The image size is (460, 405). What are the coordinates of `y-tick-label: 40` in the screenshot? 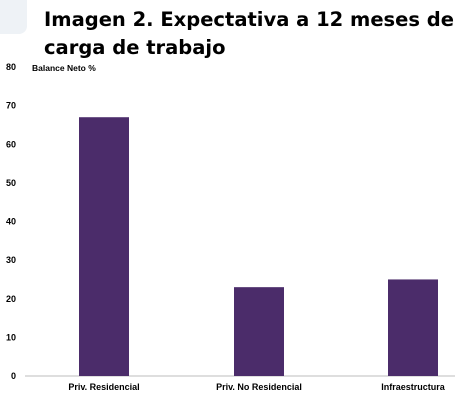 It's located at (11, 222).